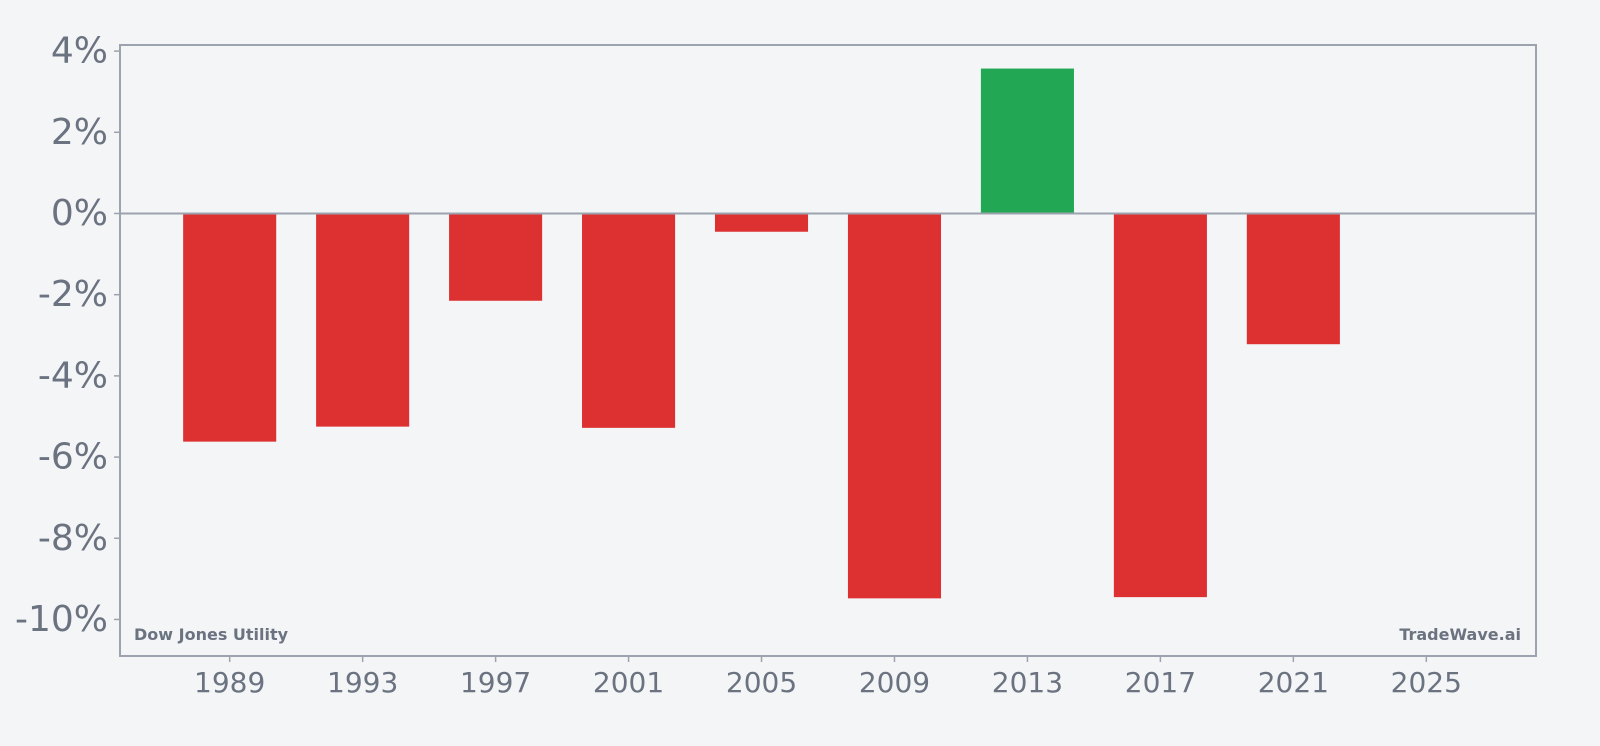  I want to click on bar-2021, so click(1293, 279).